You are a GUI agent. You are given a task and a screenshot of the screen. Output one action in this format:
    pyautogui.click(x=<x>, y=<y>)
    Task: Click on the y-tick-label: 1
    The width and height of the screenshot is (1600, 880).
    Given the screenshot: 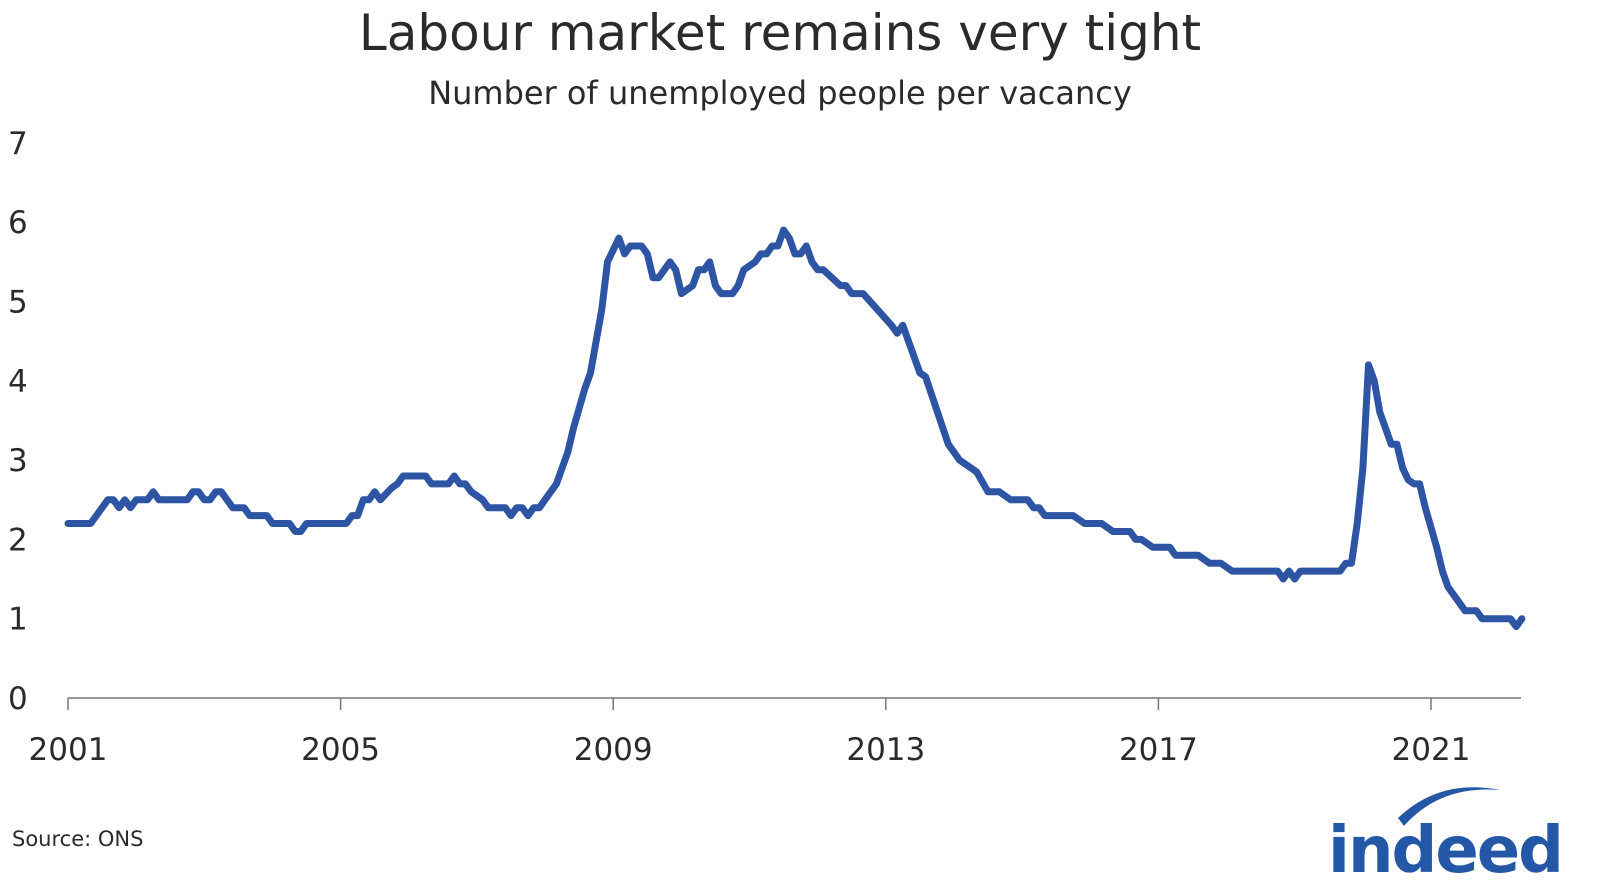 What is the action you would take?
    pyautogui.click(x=18, y=620)
    